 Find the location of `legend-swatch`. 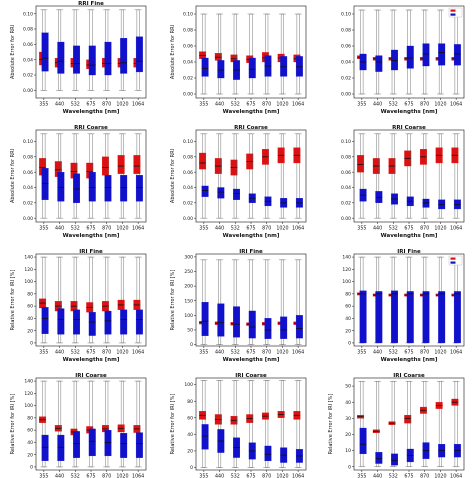

legend-swatch is located at coordinates (453, 10).